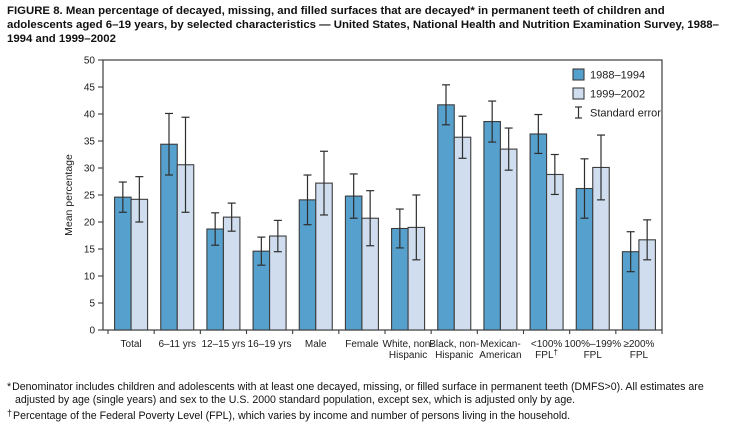  What do you see at coordinates (90, 61) in the screenshot?
I see `y-axis-tick-label: 50` at bounding box center [90, 61].